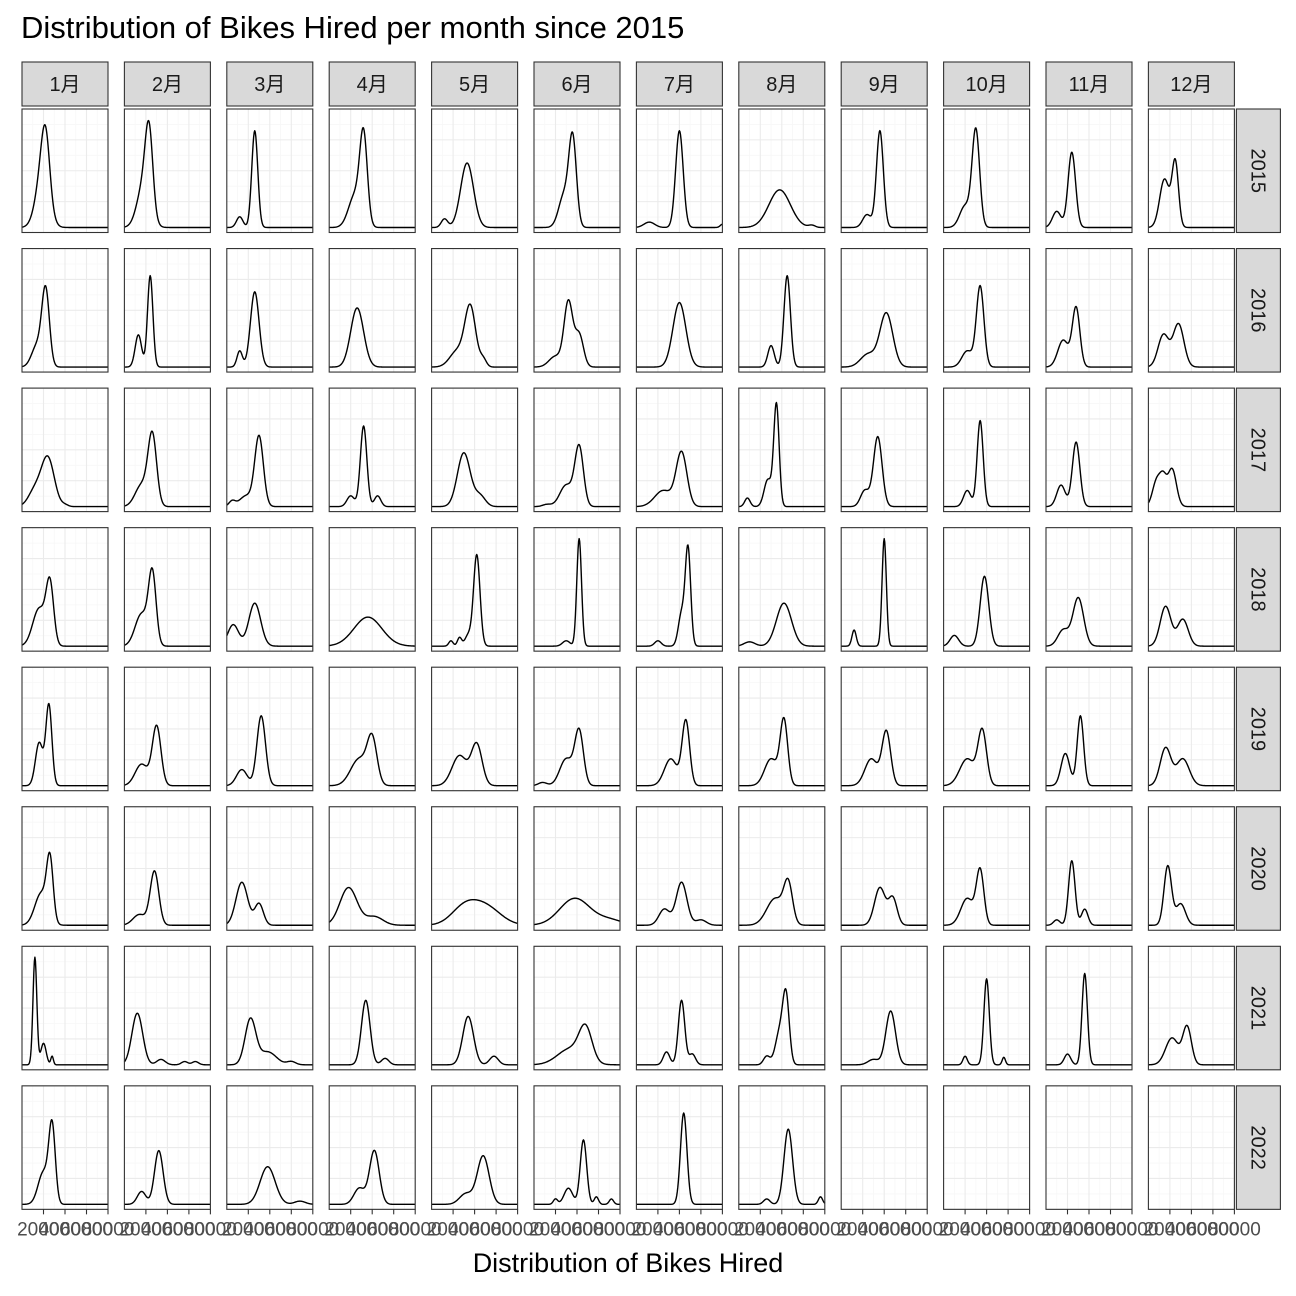 Image resolution: width=1296 pixels, height=1296 pixels. Describe the element at coordinates (1089, 85) in the screenshot. I see `month-strip-label: 11月` at that location.